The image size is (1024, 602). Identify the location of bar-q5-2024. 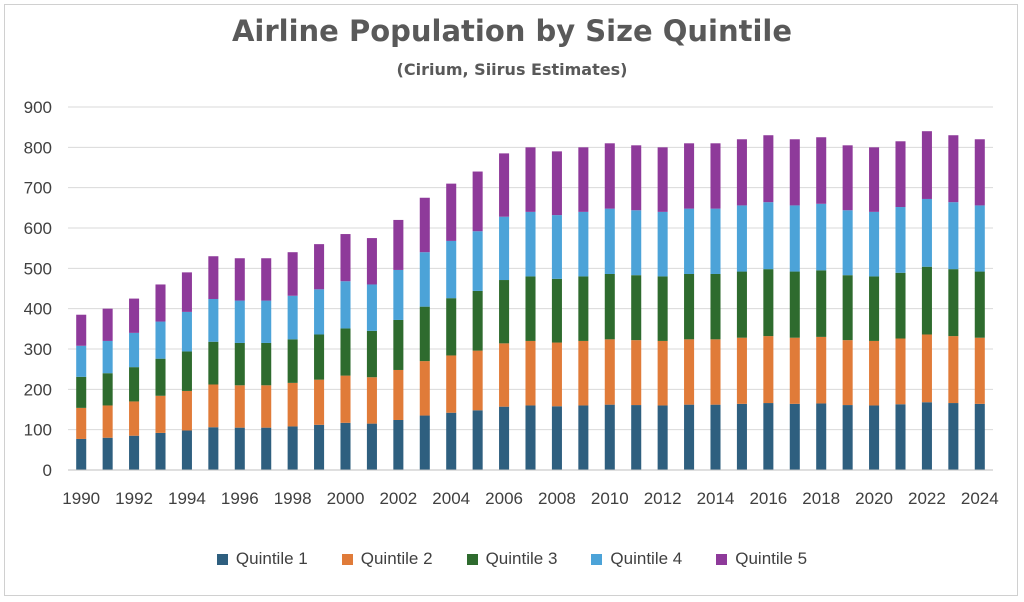
(979, 172).